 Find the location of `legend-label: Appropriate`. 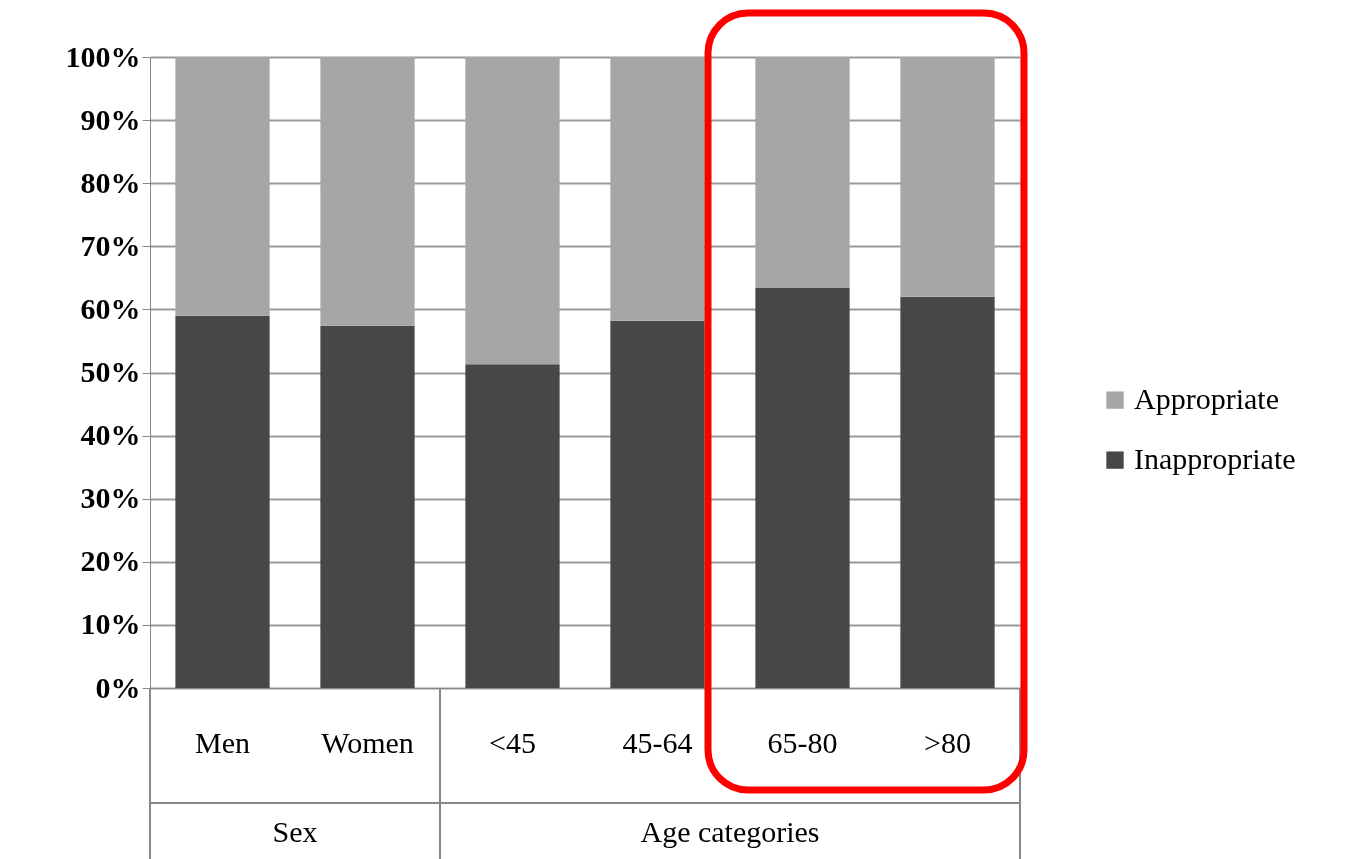

legend-label: Appropriate is located at coordinates (1206, 399).